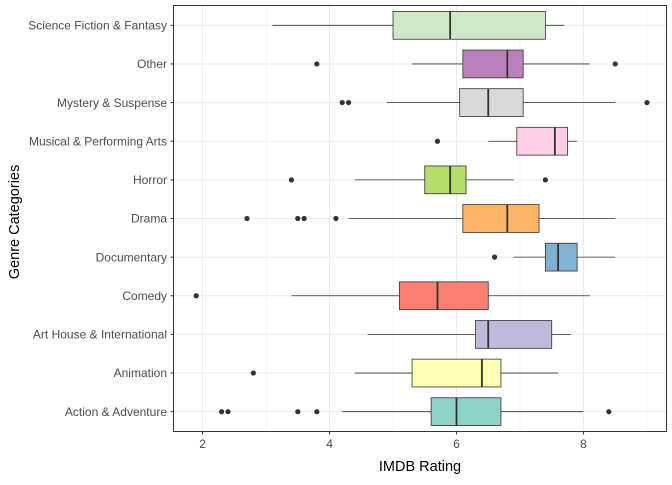 The width and height of the screenshot is (672, 485). I want to click on y-tick-label: Documentary, so click(131, 257).